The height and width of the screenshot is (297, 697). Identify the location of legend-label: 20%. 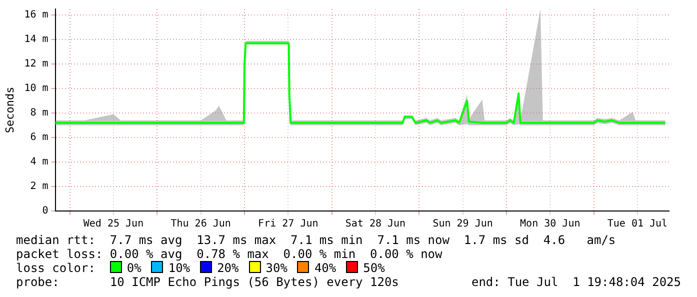
(227, 268).